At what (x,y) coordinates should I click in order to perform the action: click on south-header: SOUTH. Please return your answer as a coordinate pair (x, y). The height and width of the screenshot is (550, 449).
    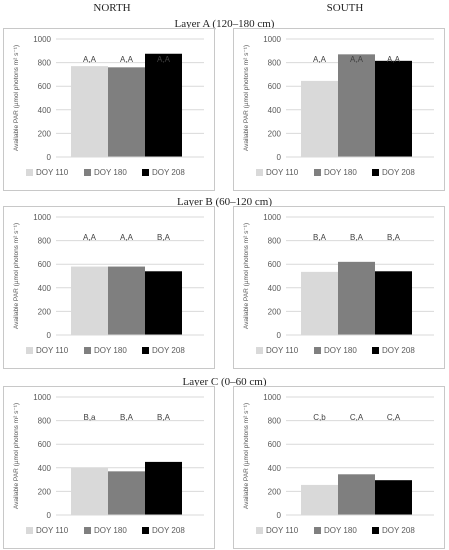
    Looking at the image, I should click on (345, 8).